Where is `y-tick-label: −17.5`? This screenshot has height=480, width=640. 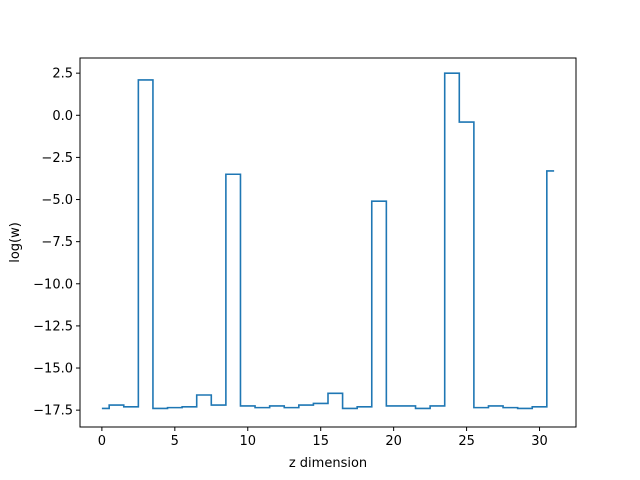
y-tick-label: −17.5 is located at coordinates (53, 411).